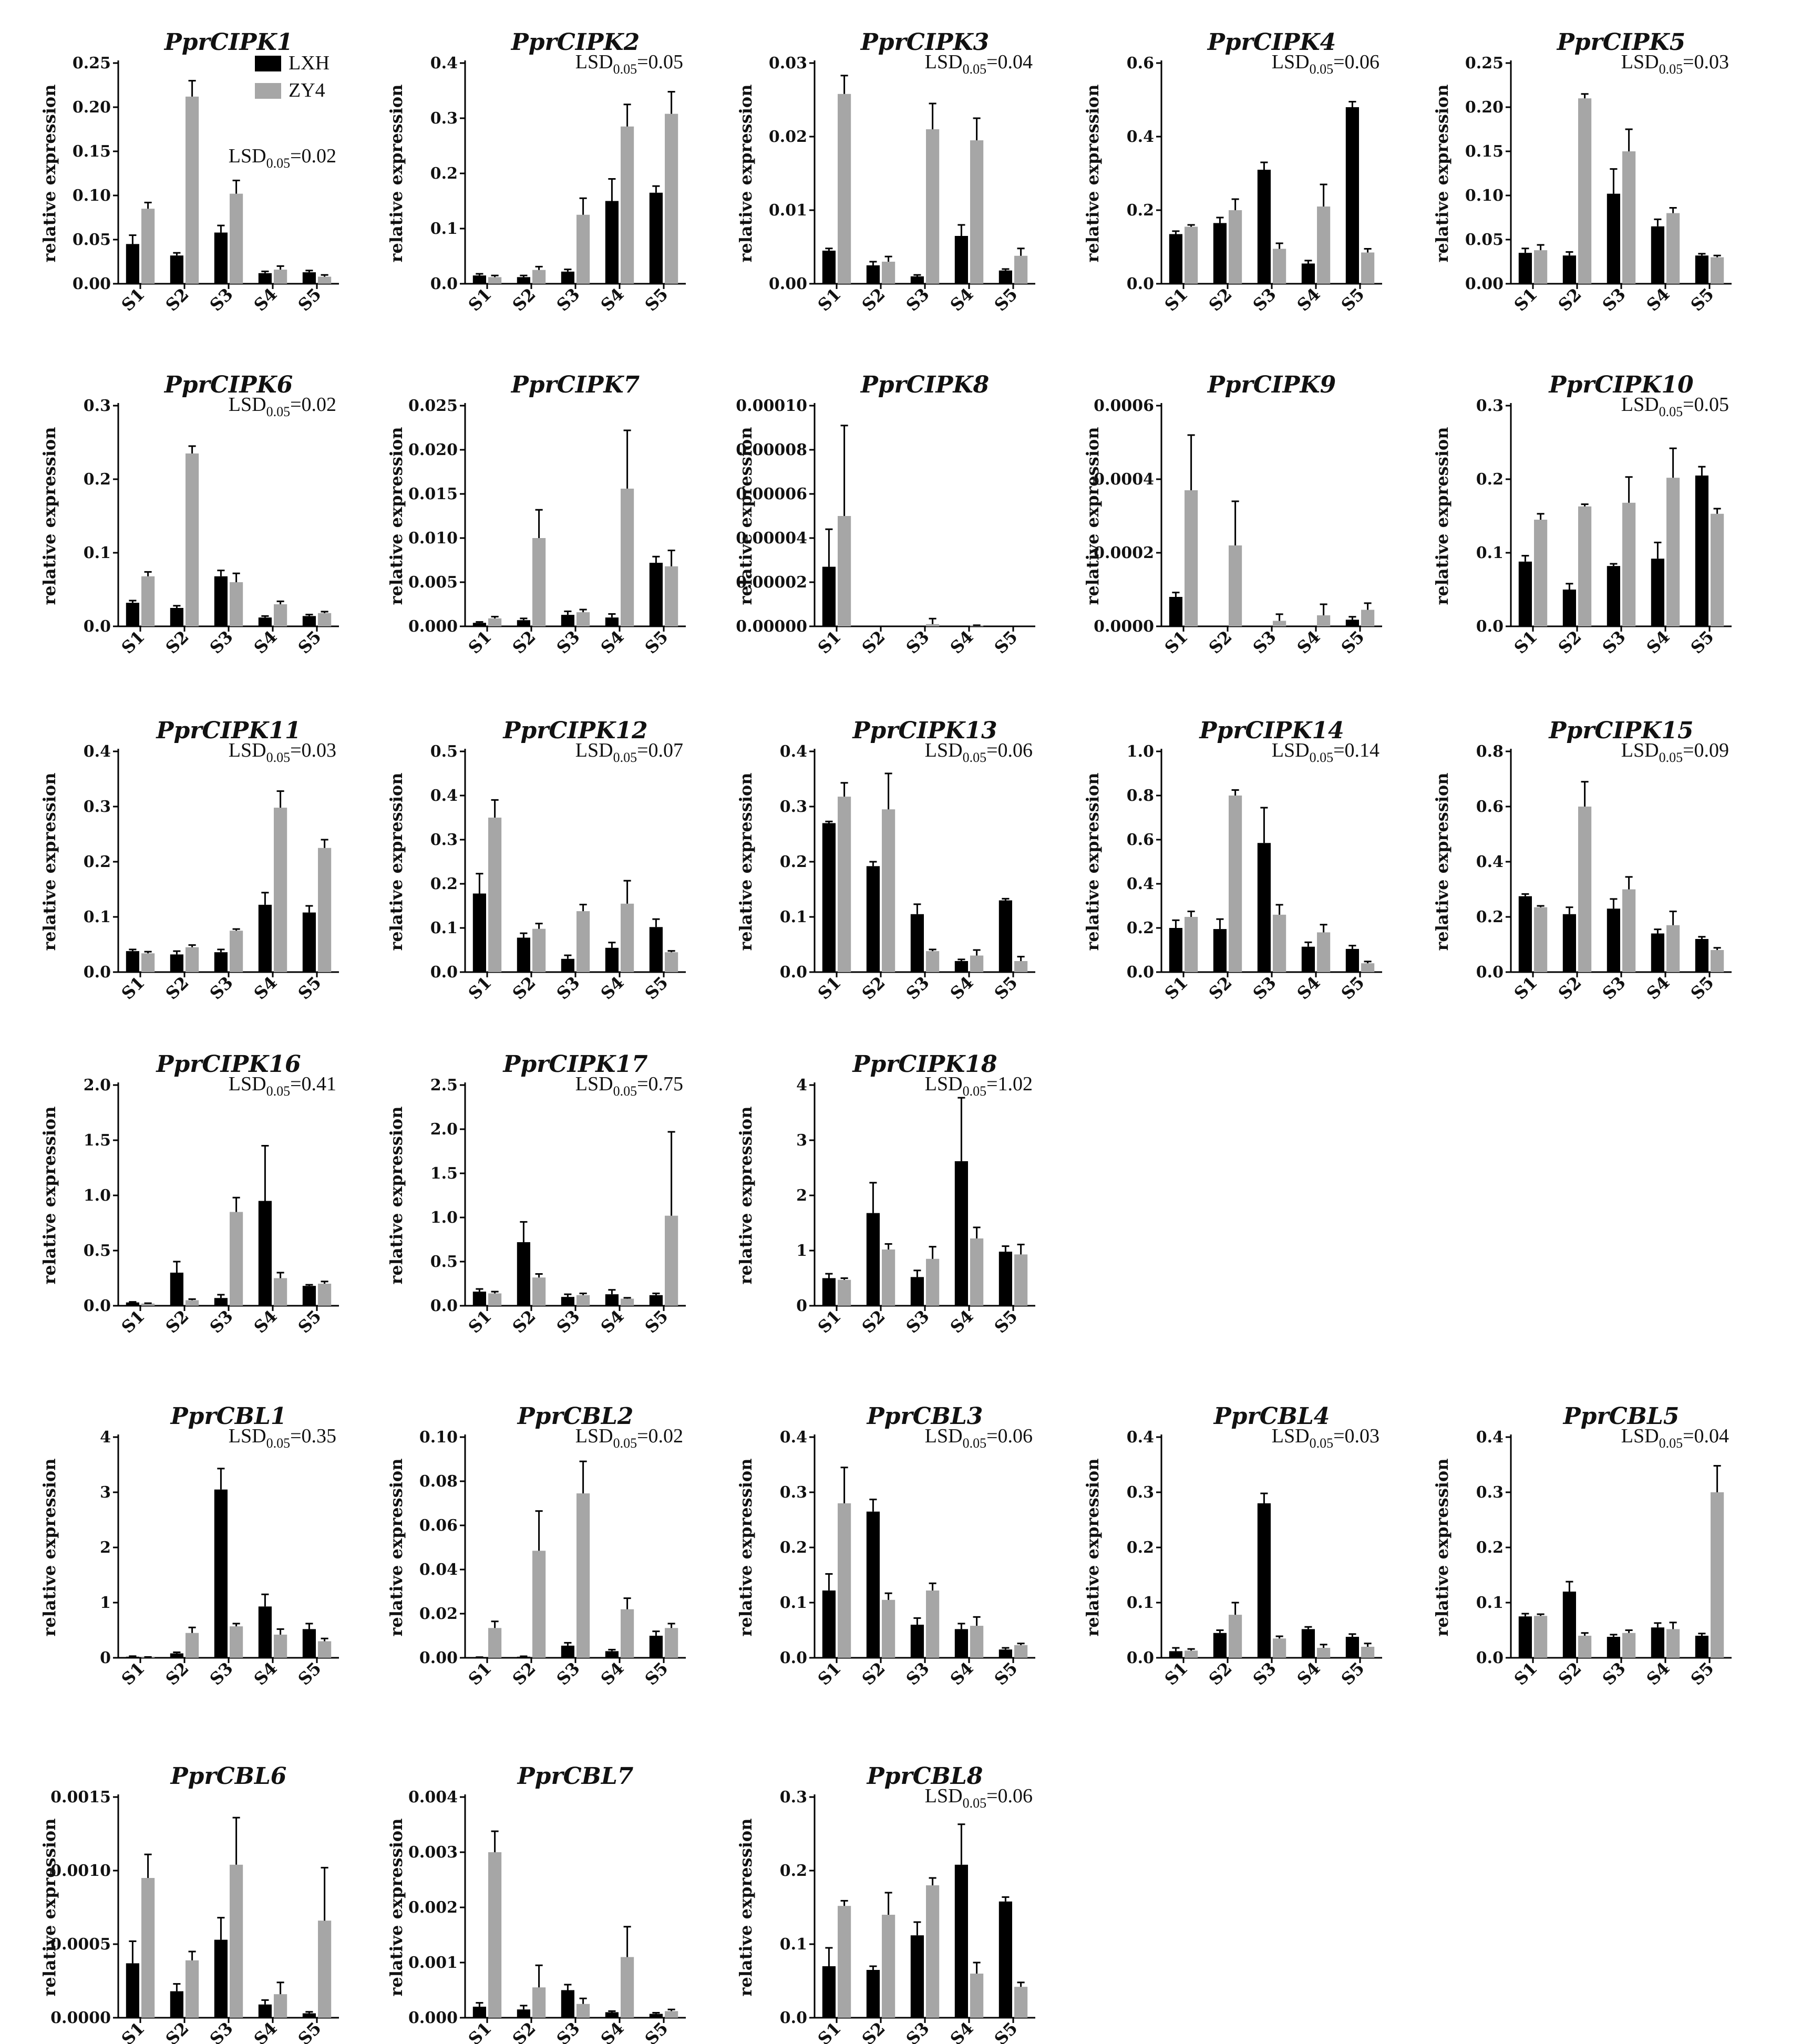 The width and height of the screenshot is (1812, 2044). Describe the element at coordinates (433, 1797) in the screenshot. I see `y-tick-label: 0.004` at that location.